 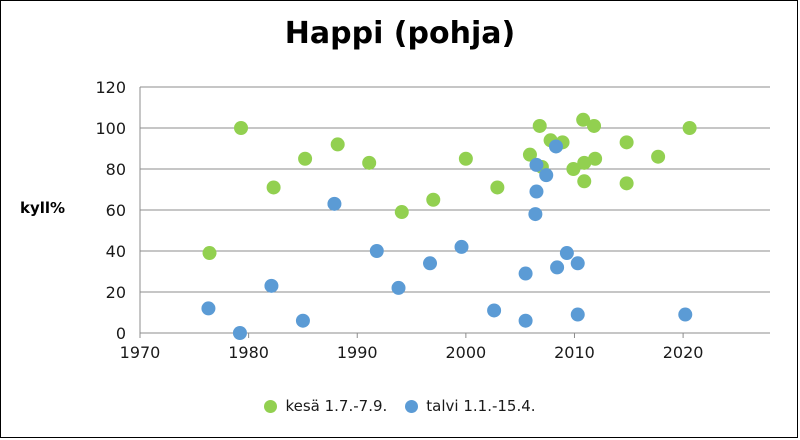 I want to click on x-tick-labels: 1970 1980 1990 2000 2010 2020, so click(x=412, y=352).